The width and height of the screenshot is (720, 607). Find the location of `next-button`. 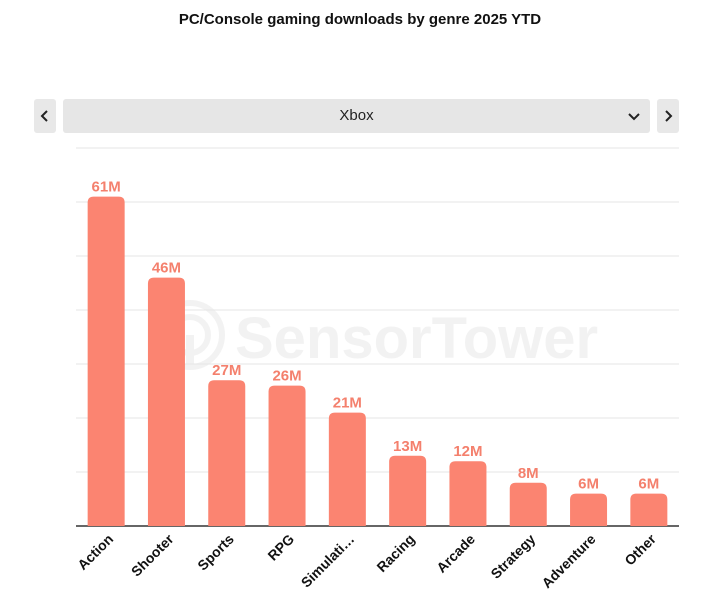

next-button is located at coordinates (668, 116).